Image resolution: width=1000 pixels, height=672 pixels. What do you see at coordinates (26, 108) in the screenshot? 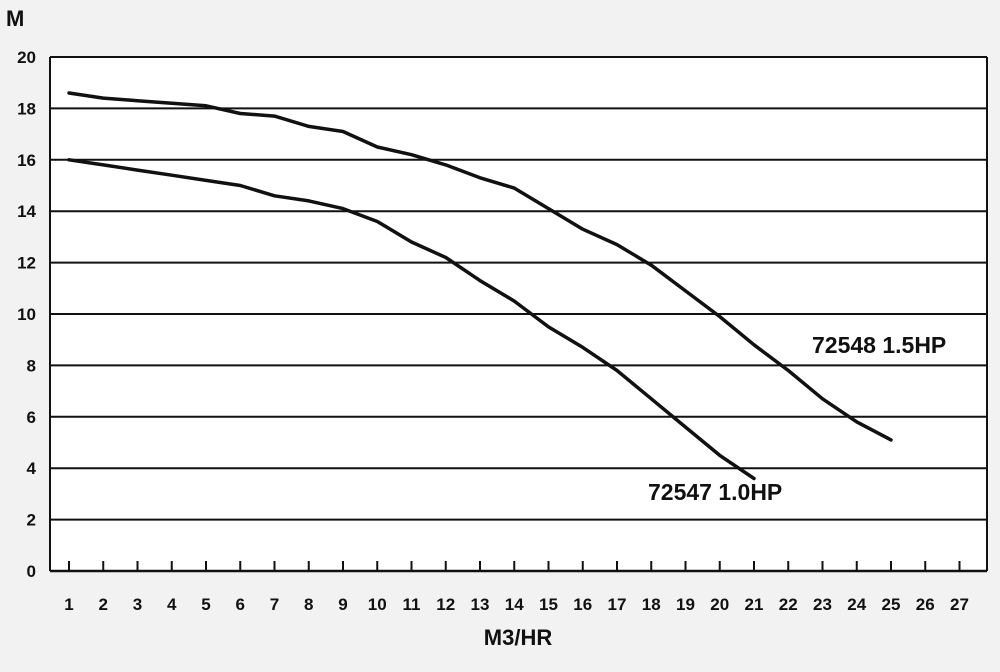
I see `y-tick-label: 18` at bounding box center [26, 108].